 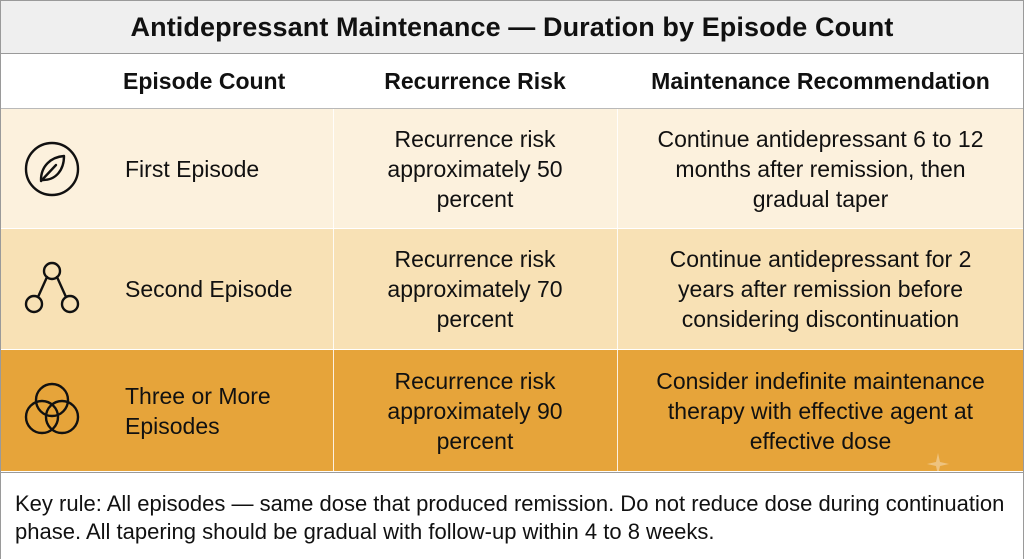 What do you see at coordinates (209, 289) in the screenshot?
I see `episode-label: Second Episode` at bounding box center [209, 289].